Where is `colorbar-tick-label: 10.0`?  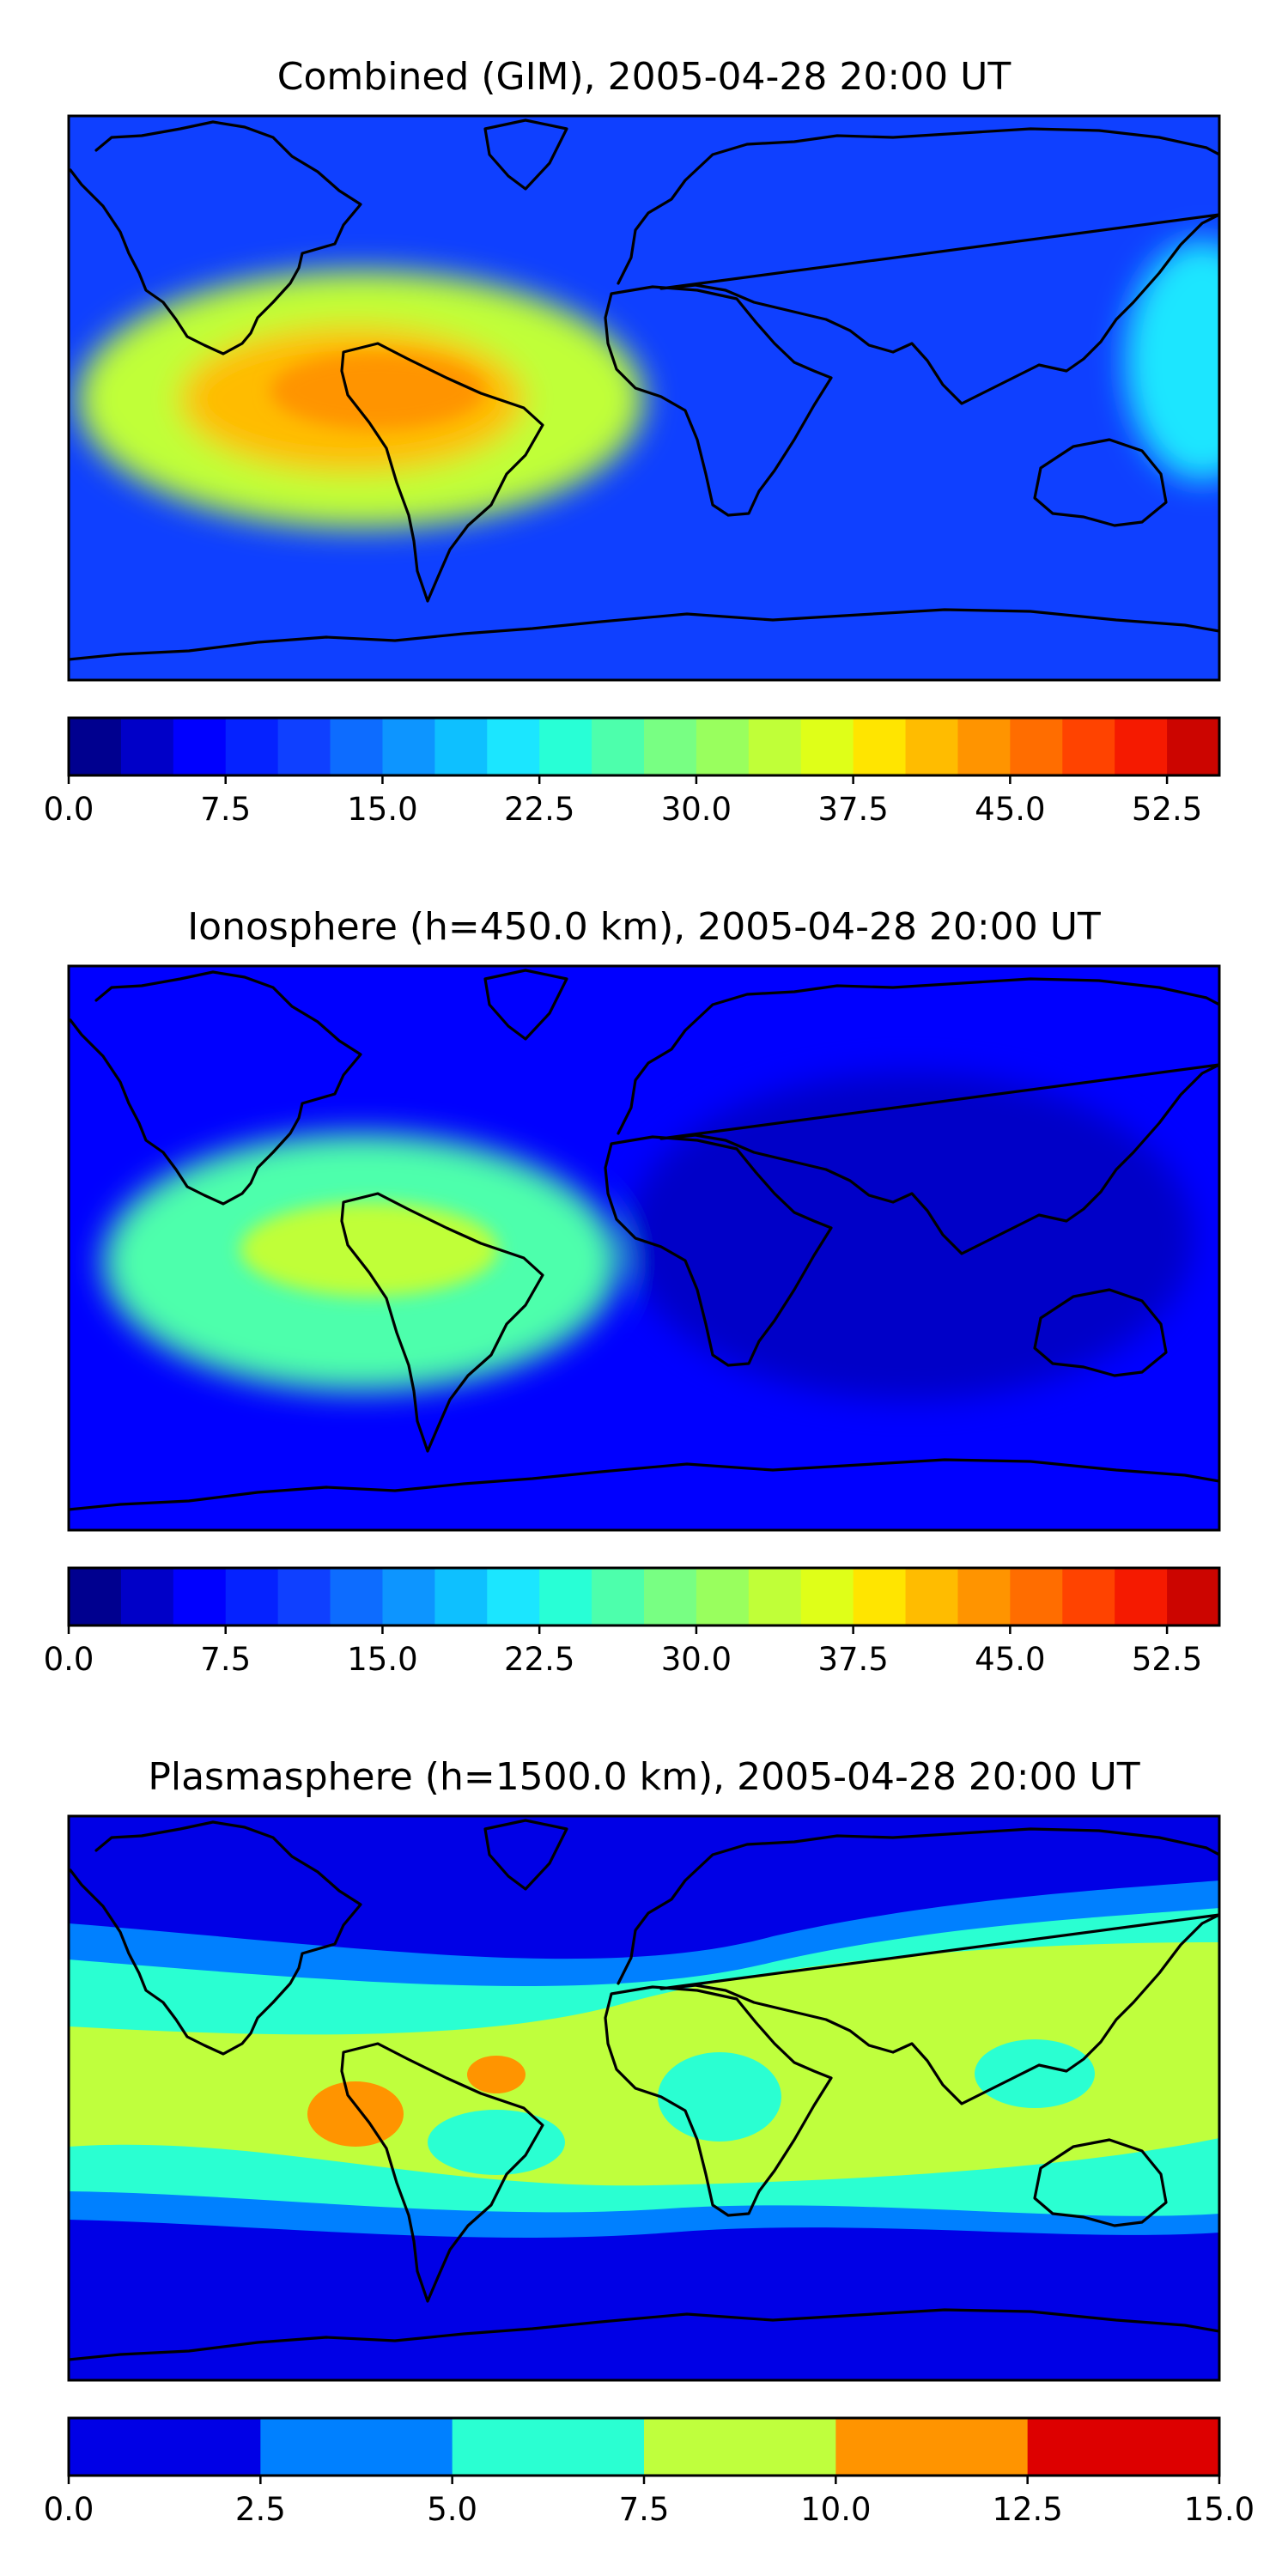 colorbar-tick-label: 10.0 is located at coordinates (835, 2509).